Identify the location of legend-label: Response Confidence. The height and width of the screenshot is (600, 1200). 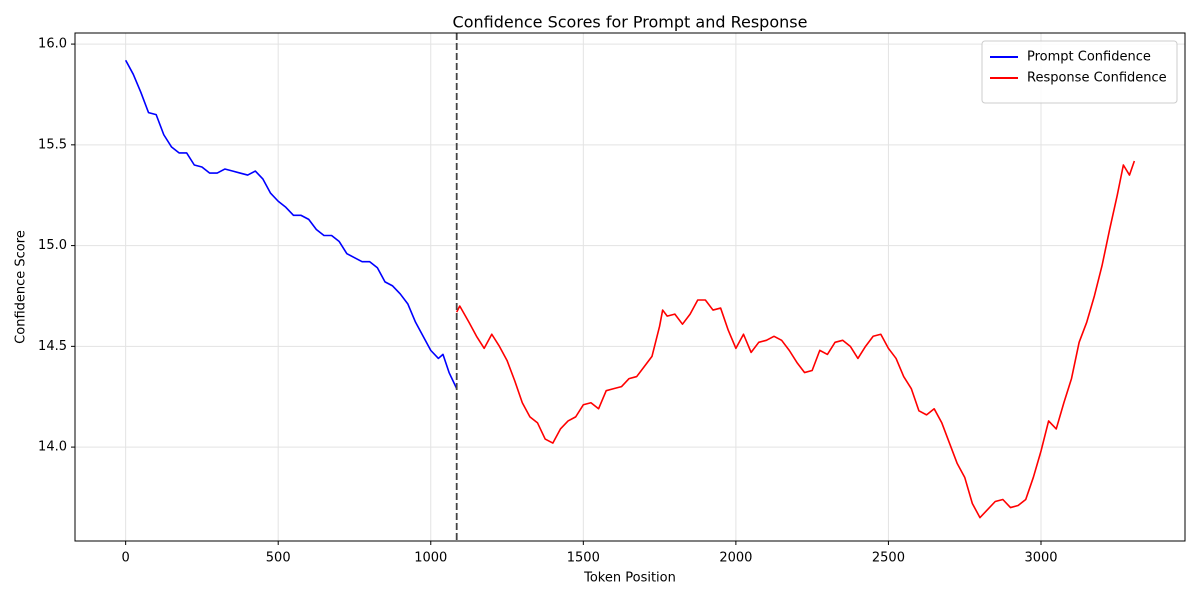
(1097, 78).